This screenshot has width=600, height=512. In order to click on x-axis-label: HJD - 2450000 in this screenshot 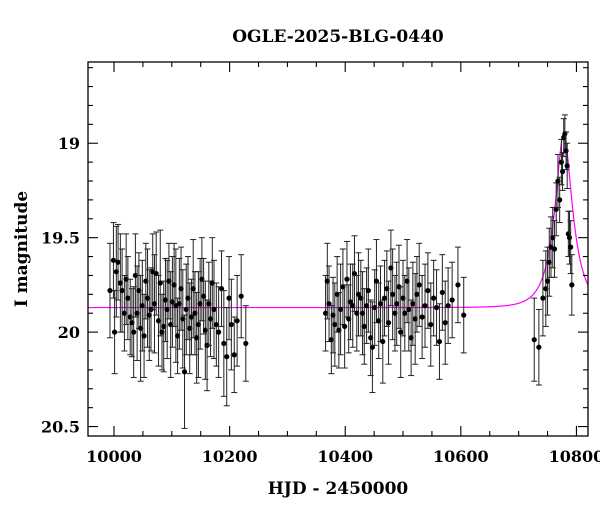, I will do `click(338, 489)`.